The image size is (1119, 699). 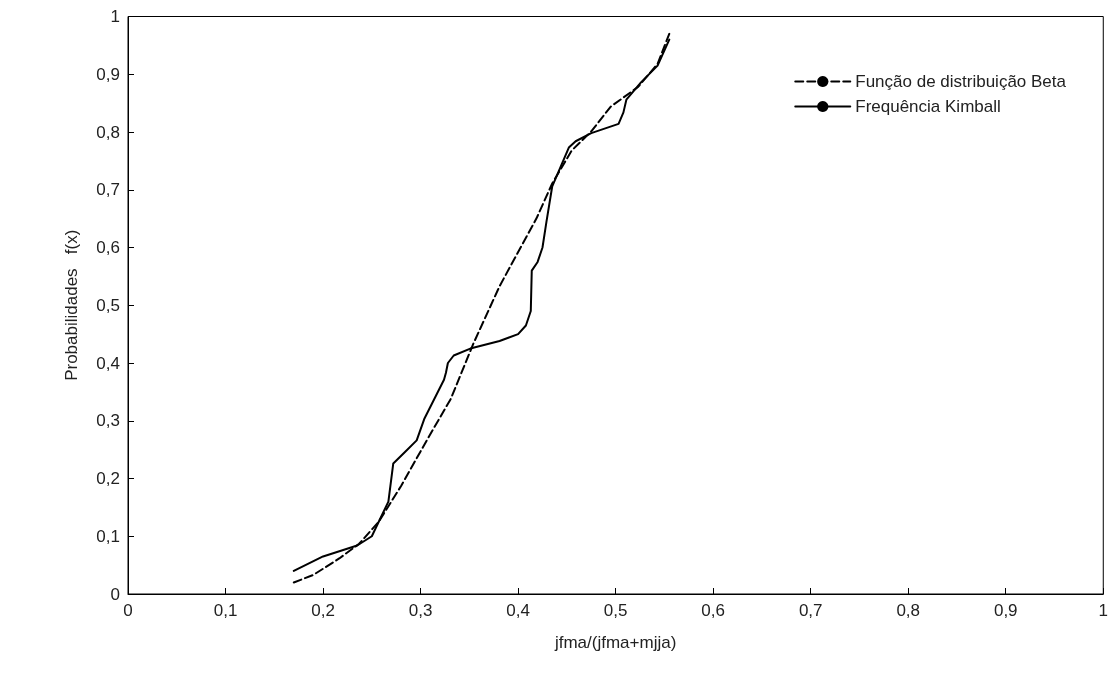 What do you see at coordinates (108, 536) in the screenshot?
I see `y-tick-label: 0,1` at bounding box center [108, 536].